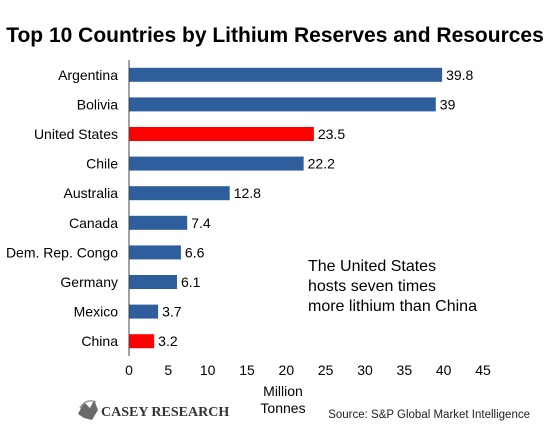  I want to click on category-label: Argentina, so click(88, 75).